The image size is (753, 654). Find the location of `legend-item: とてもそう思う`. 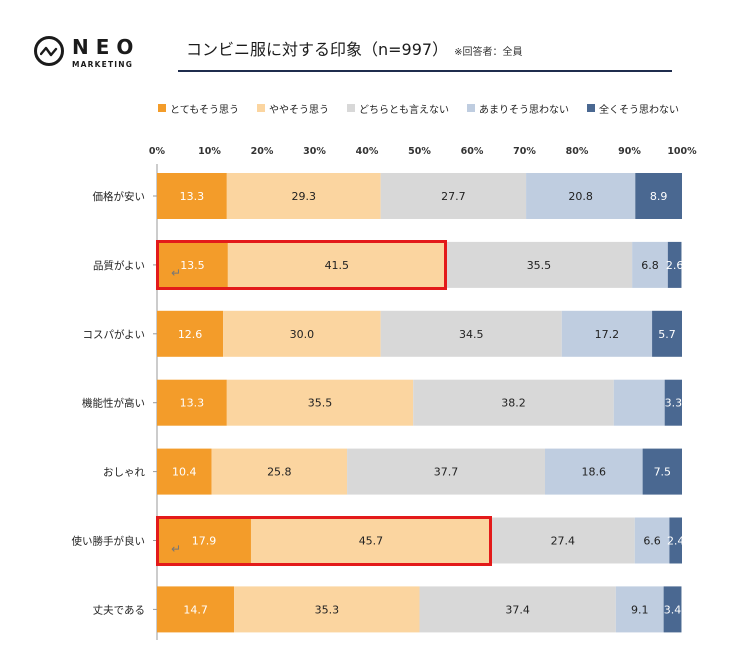

legend-item: とてもそう思う is located at coordinates (198, 108).